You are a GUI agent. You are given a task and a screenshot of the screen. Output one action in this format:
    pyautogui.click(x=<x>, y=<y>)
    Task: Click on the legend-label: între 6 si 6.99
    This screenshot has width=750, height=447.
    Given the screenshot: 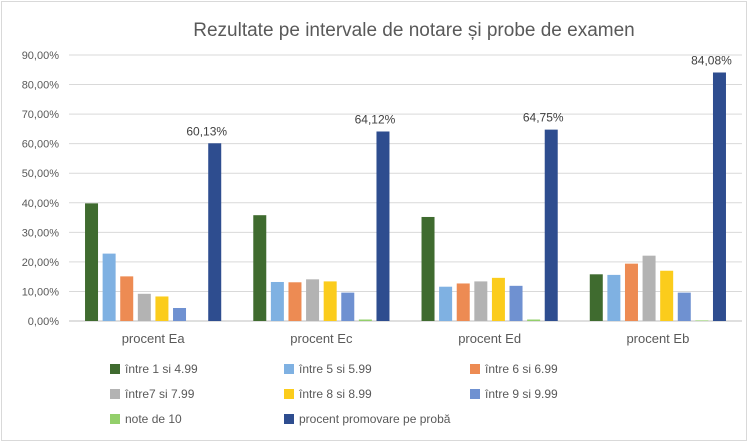 What is the action you would take?
    pyautogui.click(x=521, y=369)
    